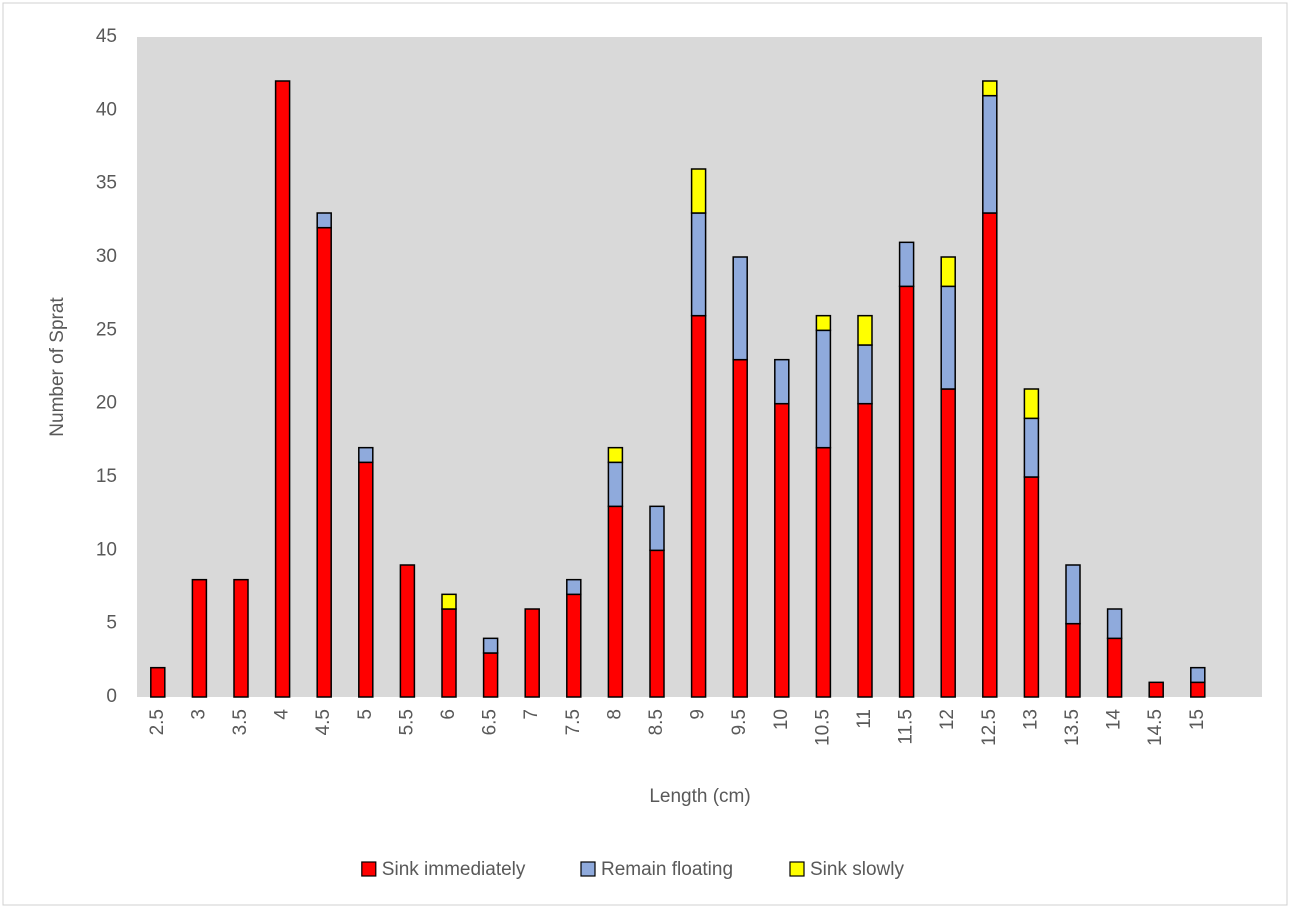 The image size is (1290, 915). I want to click on x-tick-label: 11.5, so click(906, 727).